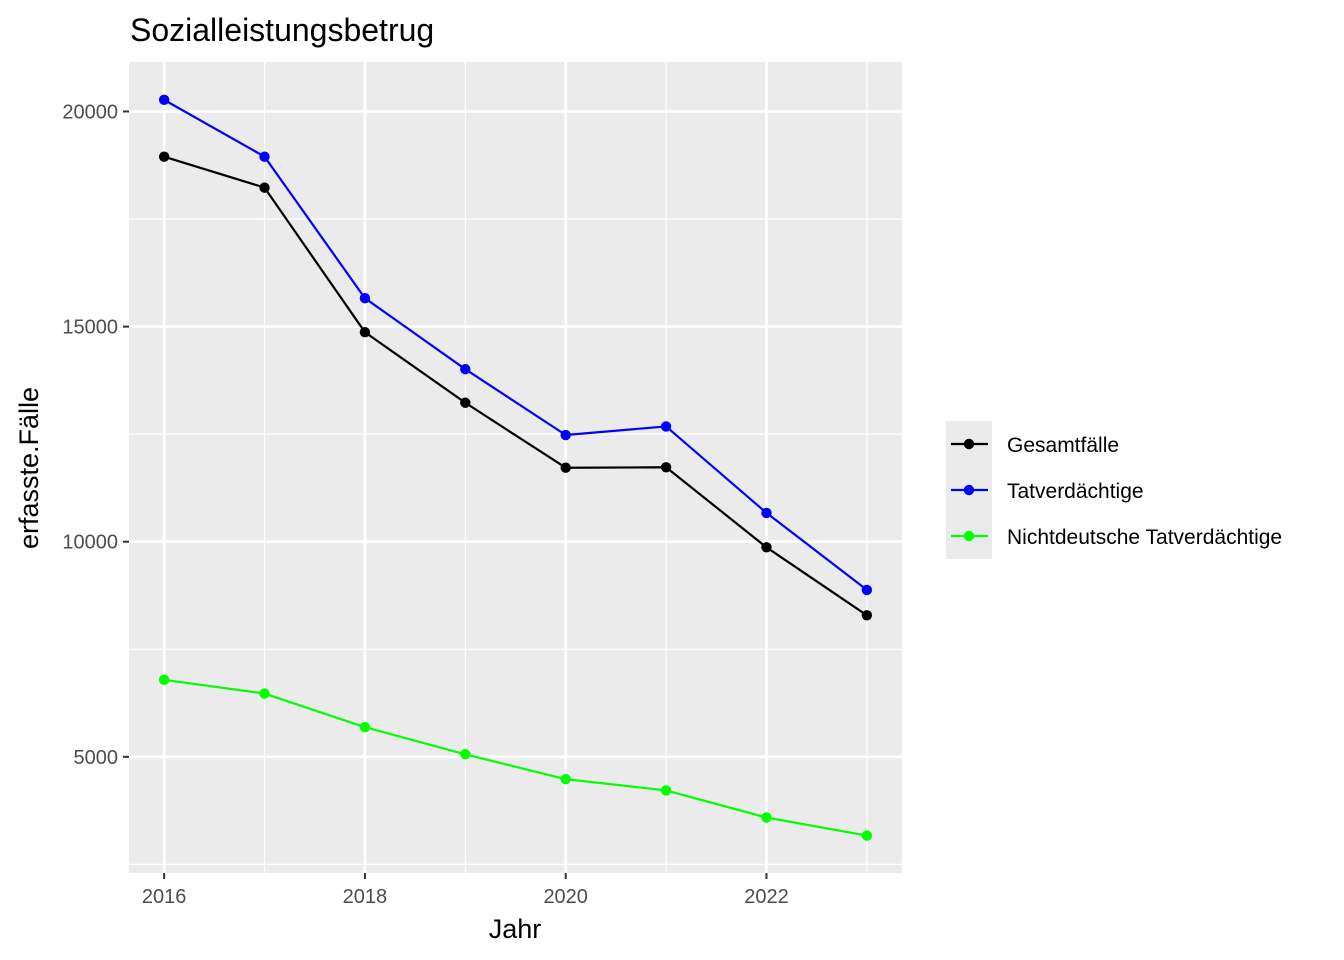 The width and height of the screenshot is (1344, 960). I want to click on legend-label: Nichtdeutsche Tatverdächtige, so click(1144, 537).